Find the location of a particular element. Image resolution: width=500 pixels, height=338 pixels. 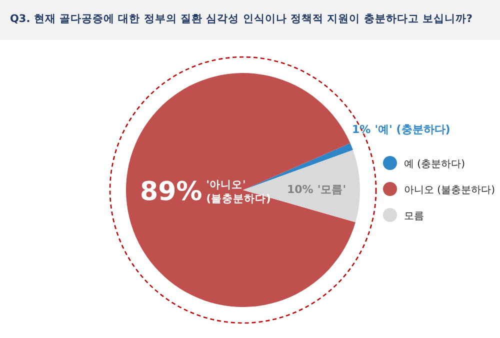

legend-label: 아니오 (불충분하다) is located at coordinates (450, 190).